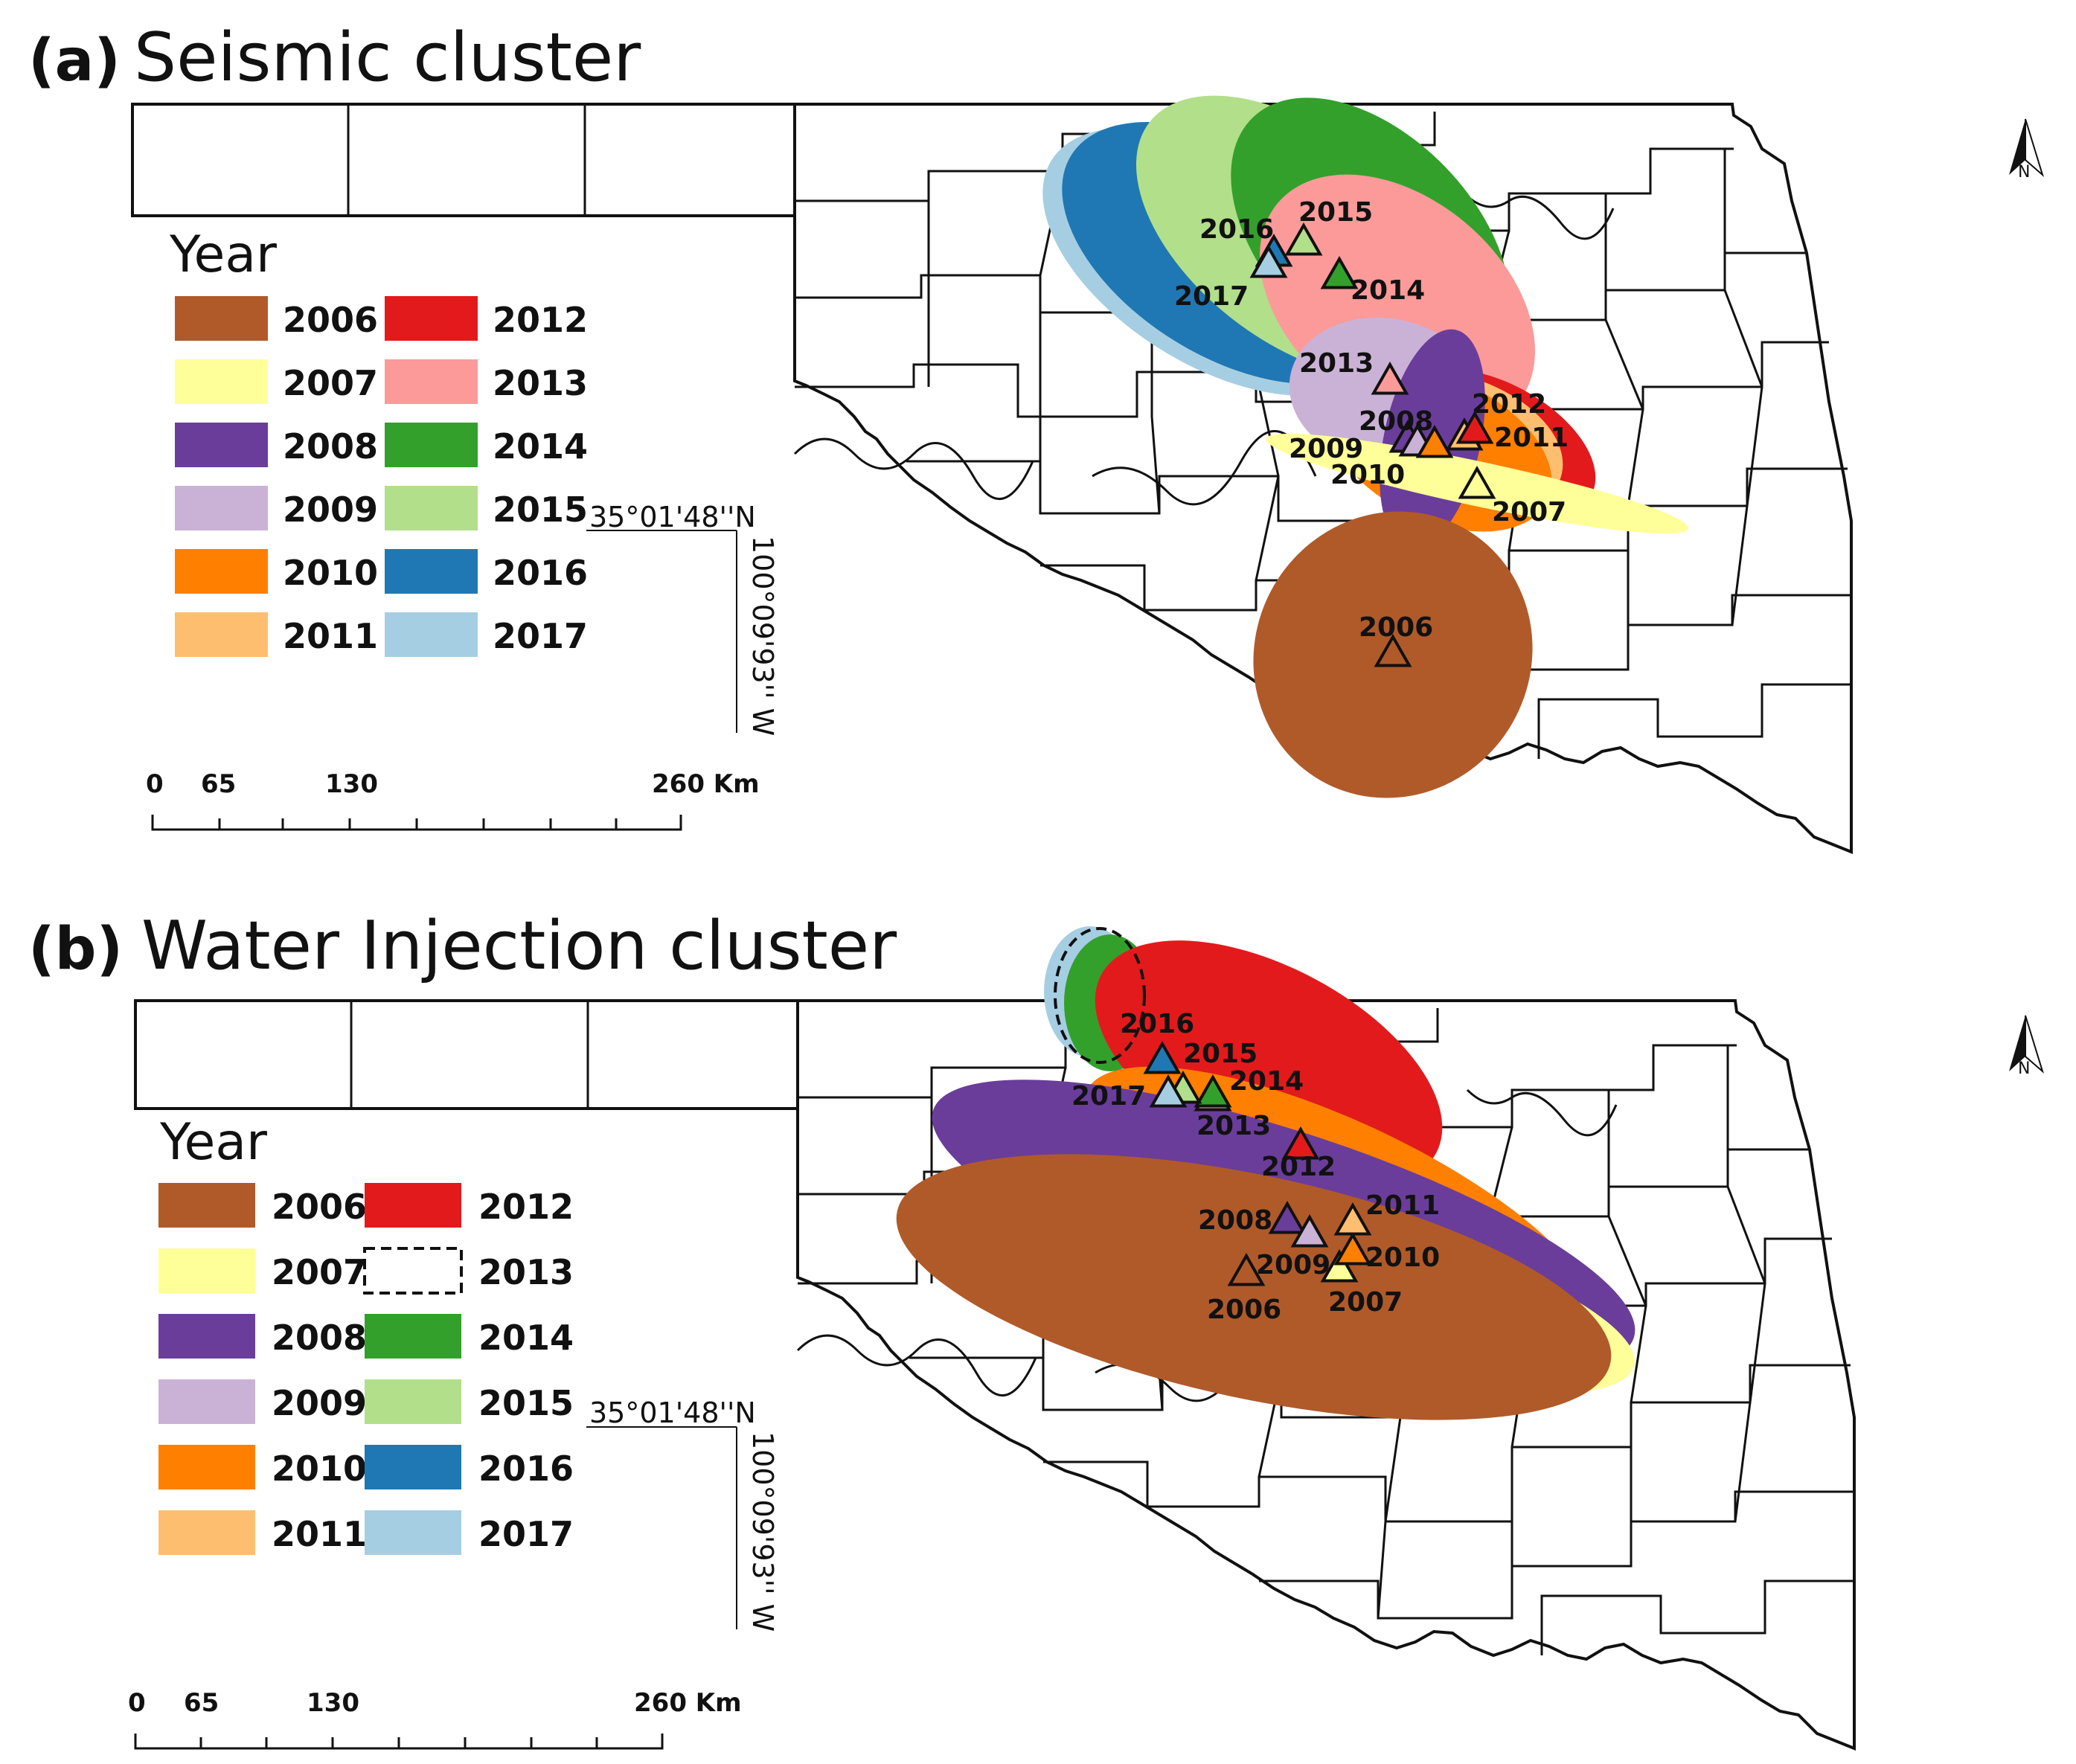 The height and width of the screenshot is (1764, 2076). I want to click on centroid-2008, so click(1287, 1217).